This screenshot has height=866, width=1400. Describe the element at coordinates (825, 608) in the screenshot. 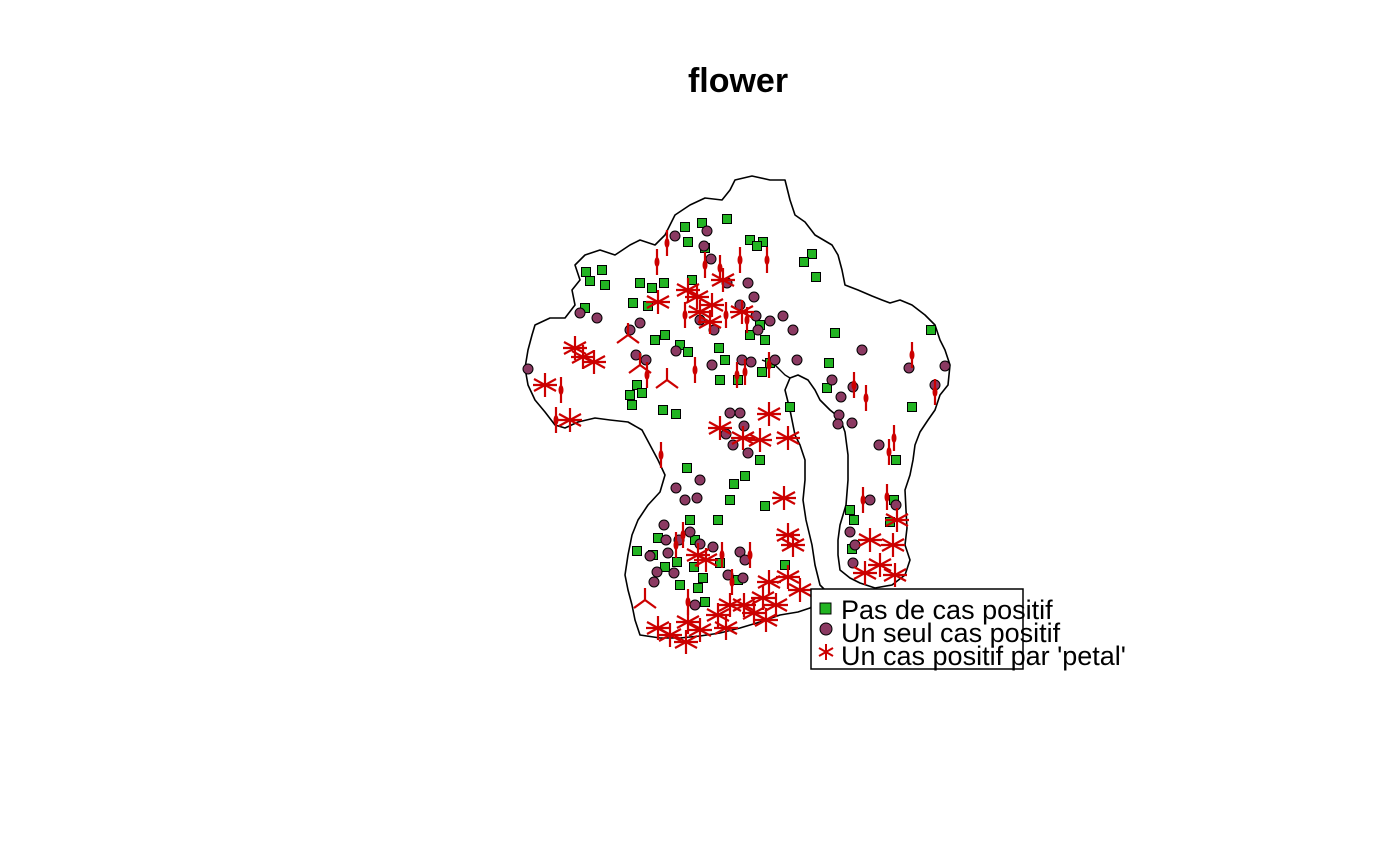

I see `legend-square-icon` at that location.